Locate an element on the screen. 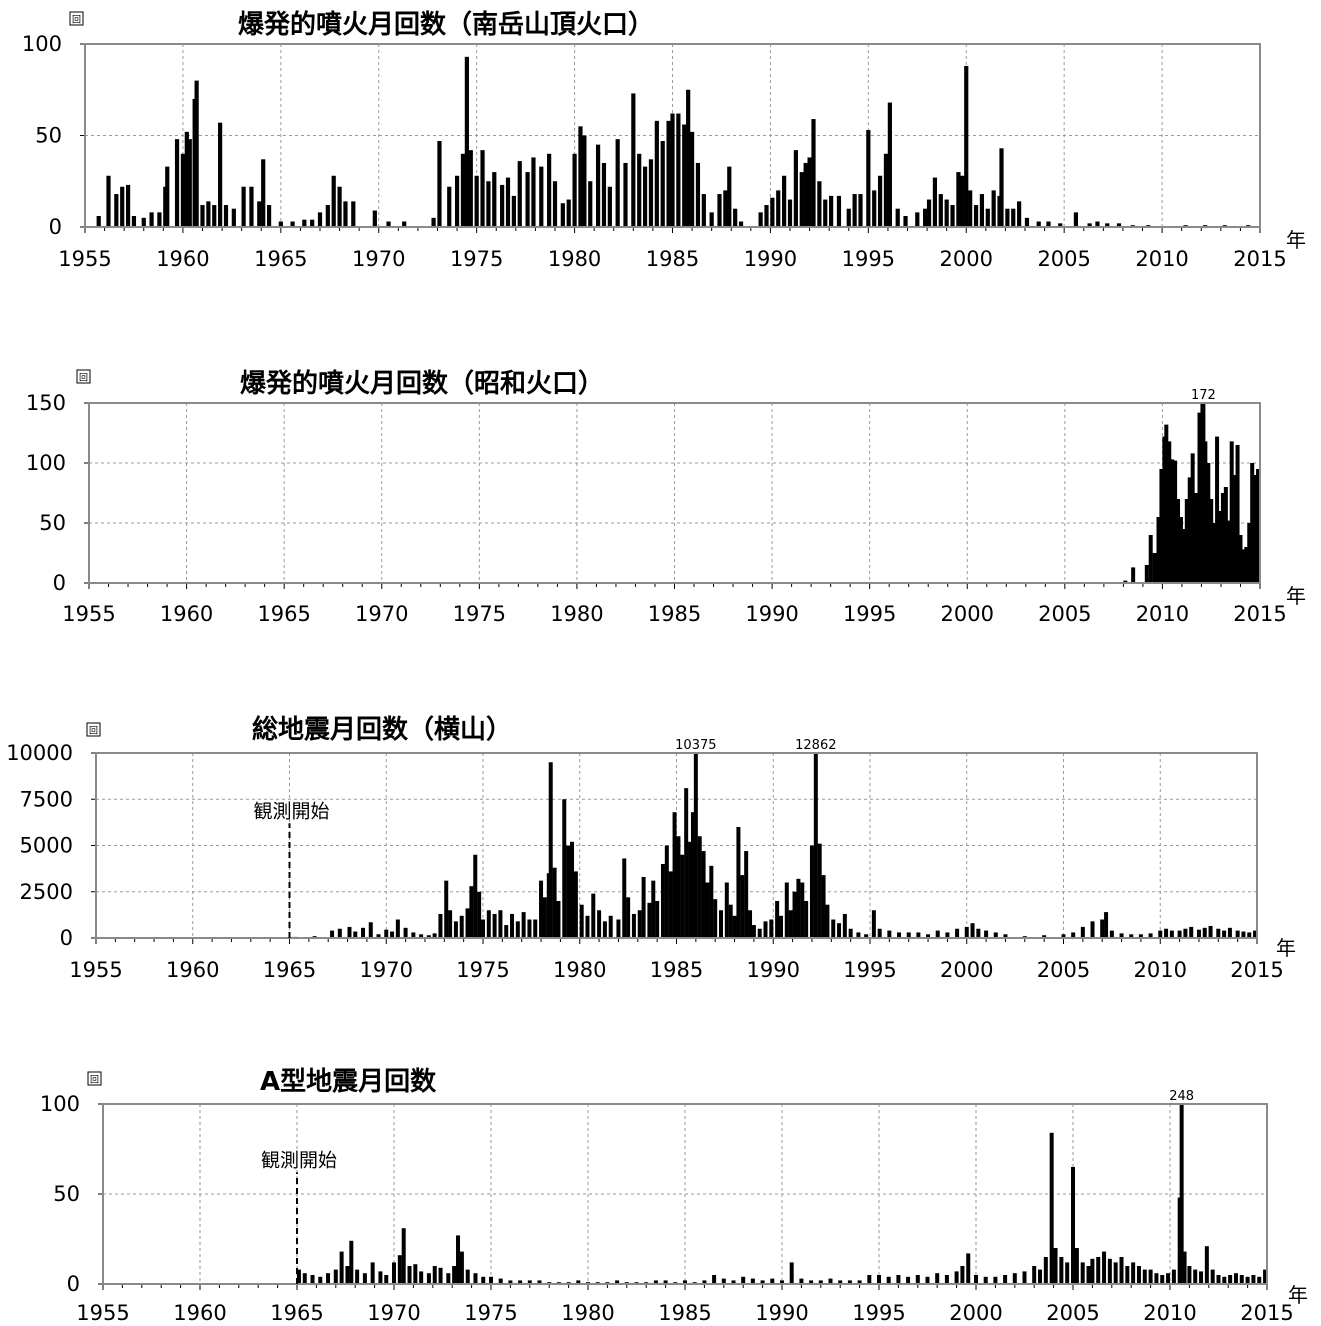 The height and width of the screenshot is (1326, 1321). chart-title: 総地震月回数（横山） is located at coordinates (382, 729).